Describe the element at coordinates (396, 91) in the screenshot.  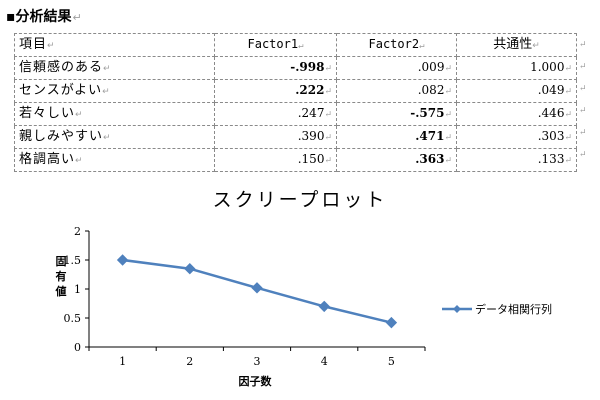
I see `factor2-value: .082↵` at that location.